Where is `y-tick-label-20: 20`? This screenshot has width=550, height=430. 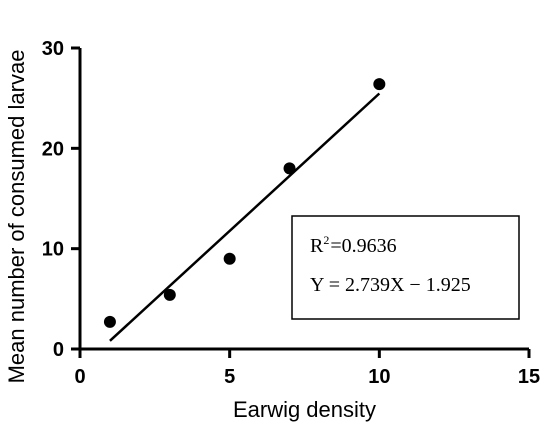 y-tick-label-20: 20 is located at coordinates (53, 149).